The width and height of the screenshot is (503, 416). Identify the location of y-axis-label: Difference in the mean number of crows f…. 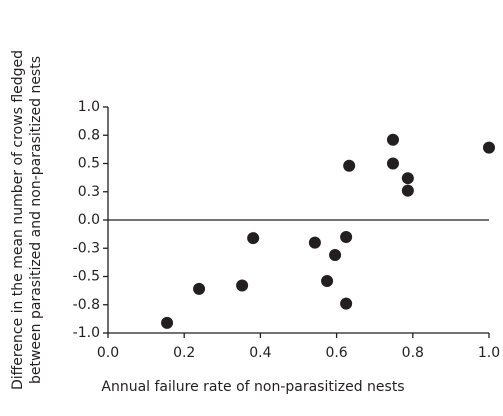
(18, 220).